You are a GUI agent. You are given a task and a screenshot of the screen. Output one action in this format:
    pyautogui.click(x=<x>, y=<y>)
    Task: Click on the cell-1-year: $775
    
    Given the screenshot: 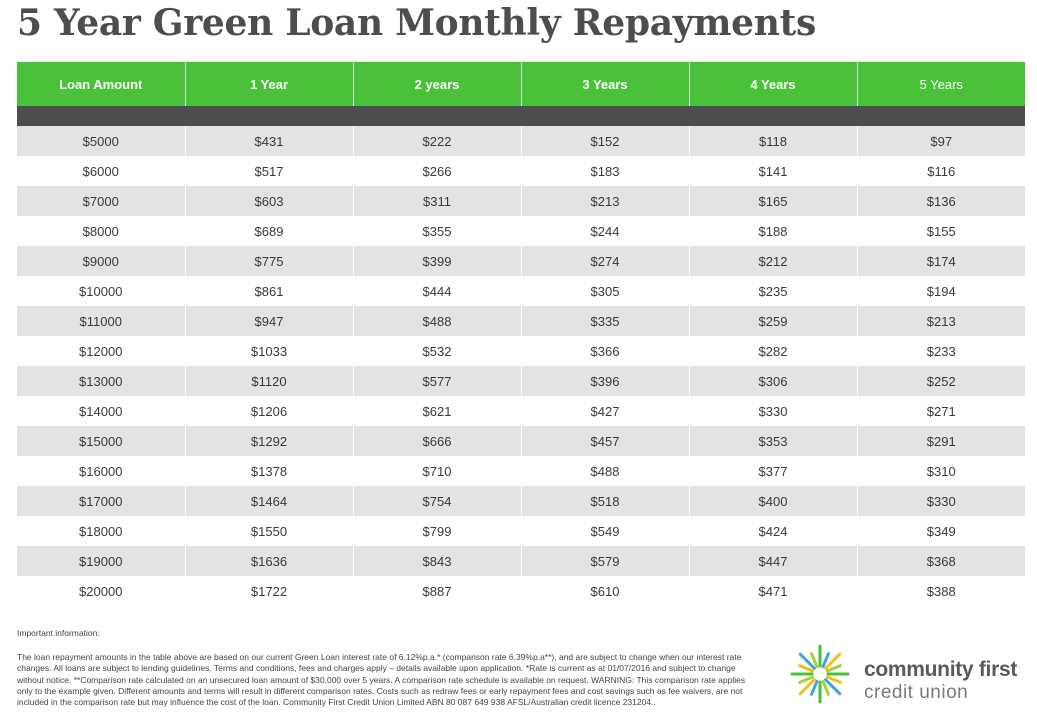 What is the action you would take?
    pyautogui.click(x=269, y=261)
    